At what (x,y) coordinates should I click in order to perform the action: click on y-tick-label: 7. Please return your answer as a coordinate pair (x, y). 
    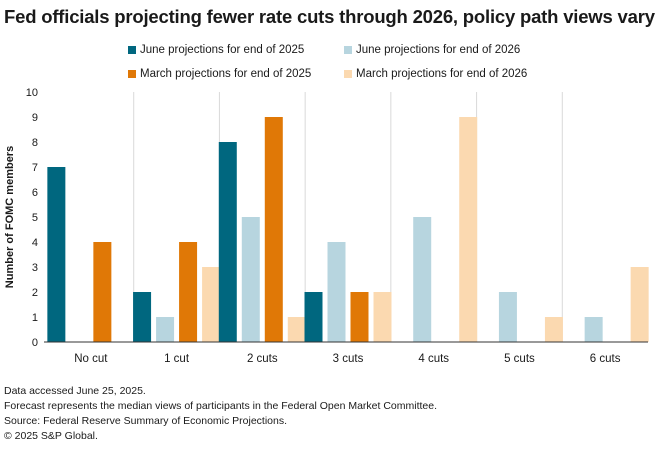
    Looking at the image, I should click on (35, 168).